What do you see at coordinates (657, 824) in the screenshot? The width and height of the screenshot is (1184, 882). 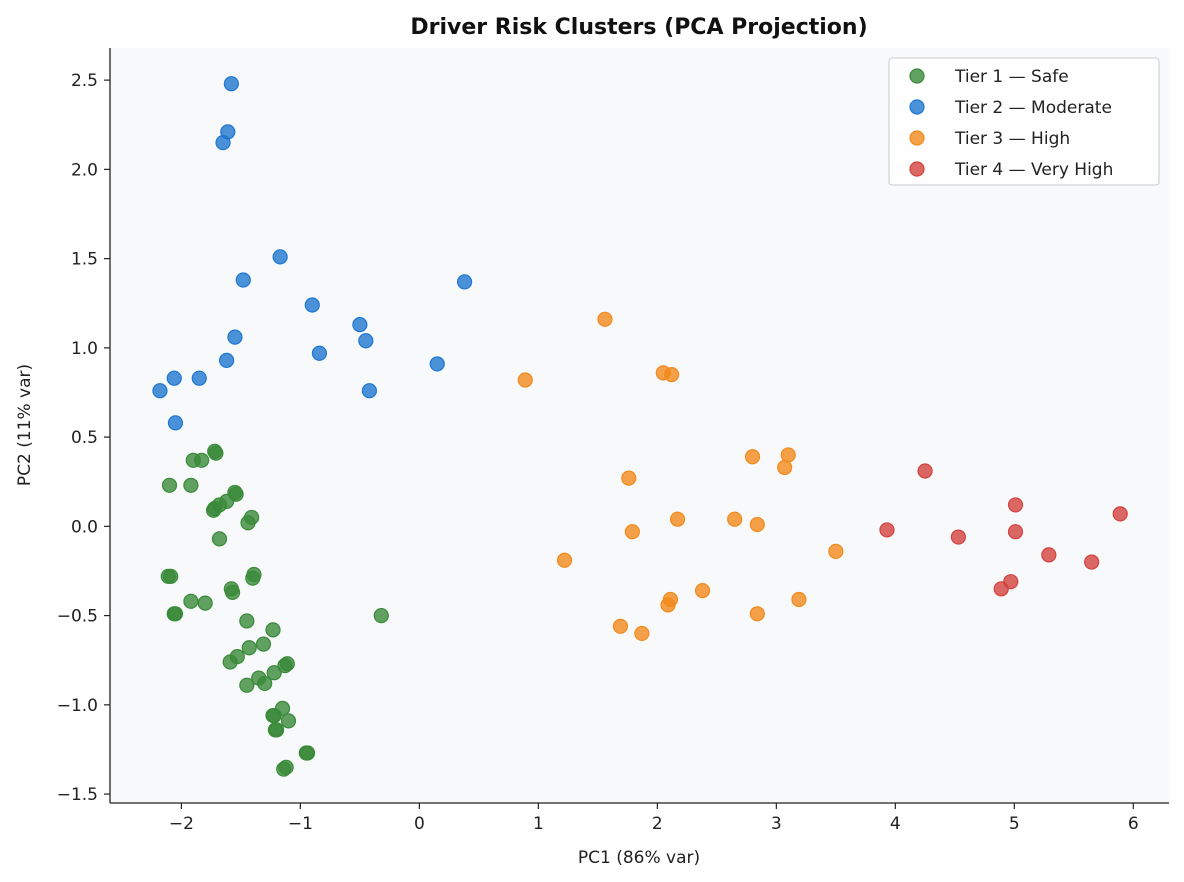 I see `x-tick-label: 2` at bounding box center [657, 824].